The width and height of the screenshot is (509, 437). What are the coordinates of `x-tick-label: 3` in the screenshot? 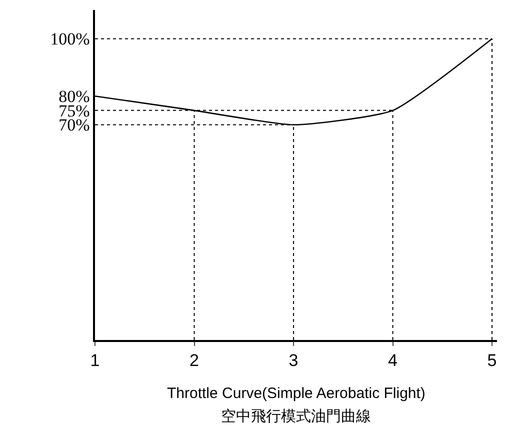 It's located at (293, 360).